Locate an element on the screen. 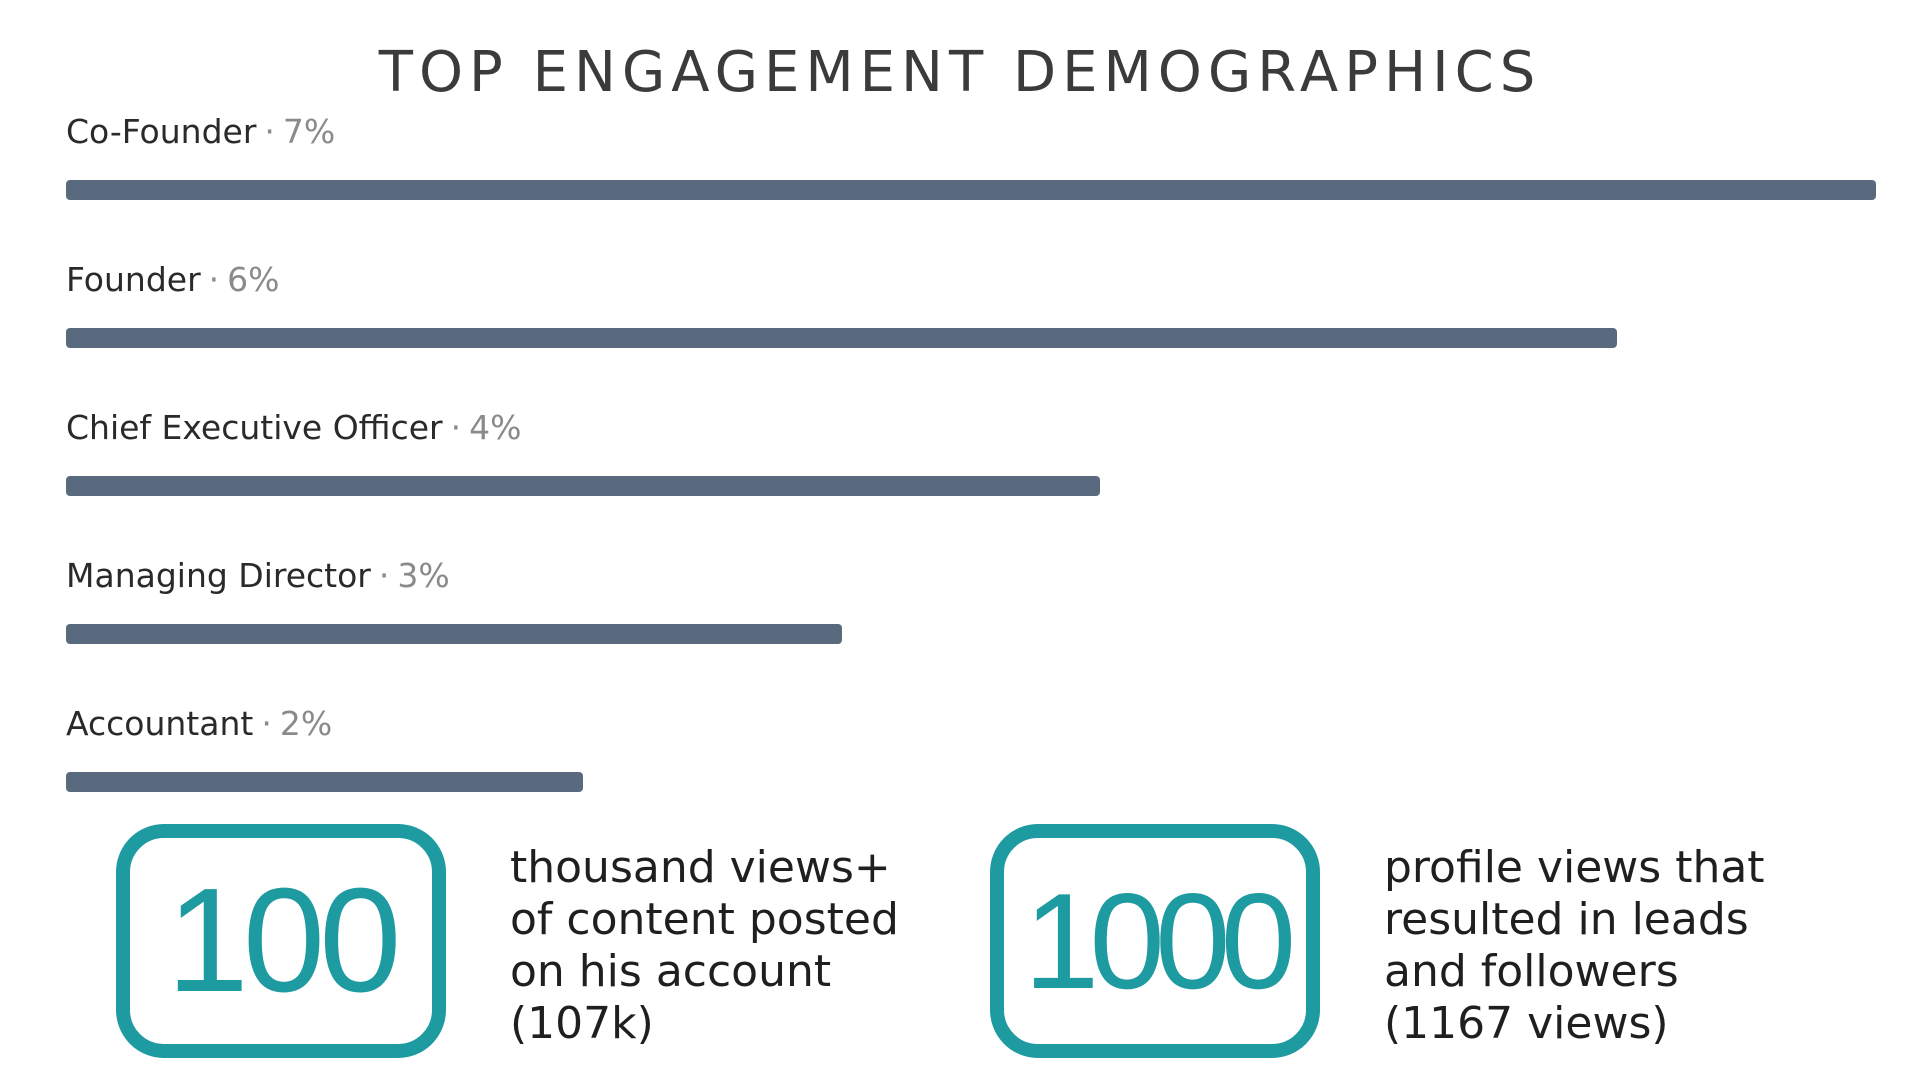  chart-row: Founder · 6% is located at coordinates (971, 320).